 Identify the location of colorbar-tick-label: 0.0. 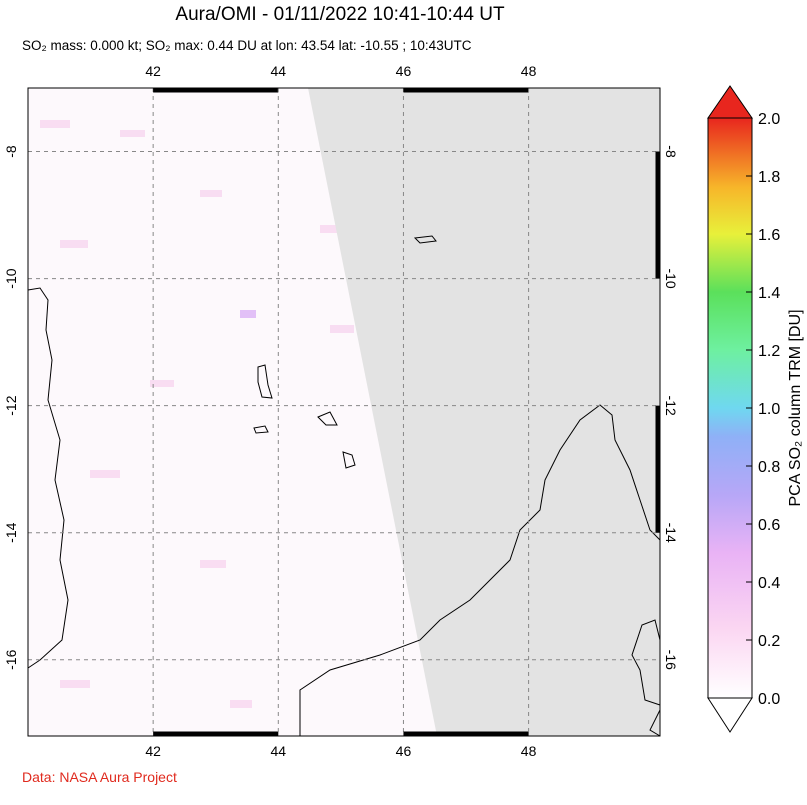
(769, 699).